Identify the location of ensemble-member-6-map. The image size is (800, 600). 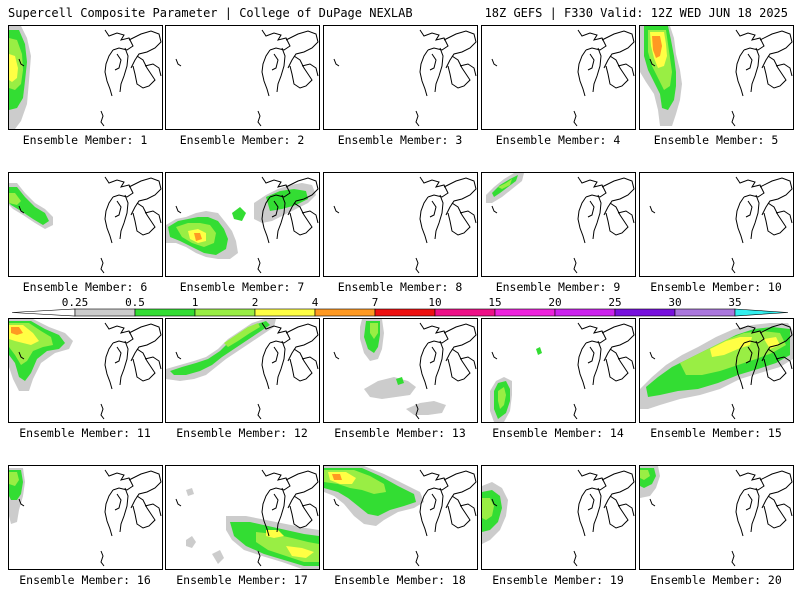
(85, 224).